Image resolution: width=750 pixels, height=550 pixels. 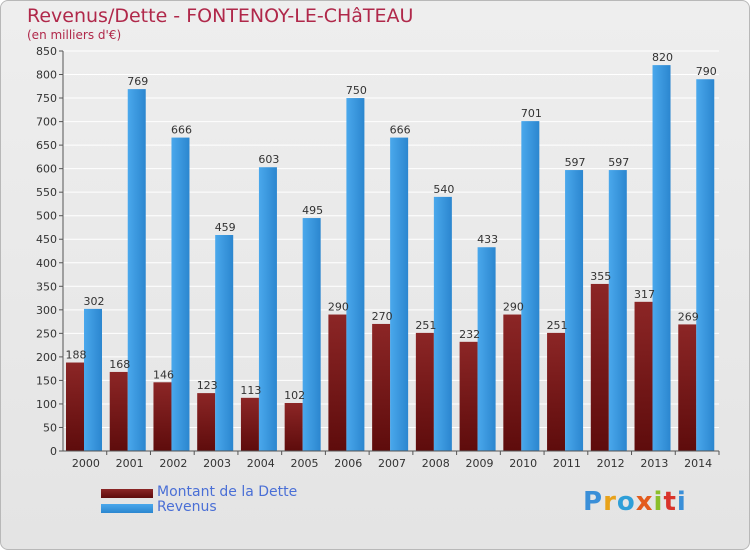 I want to click on y-tick-label: 200, so click(x=46, y=357).